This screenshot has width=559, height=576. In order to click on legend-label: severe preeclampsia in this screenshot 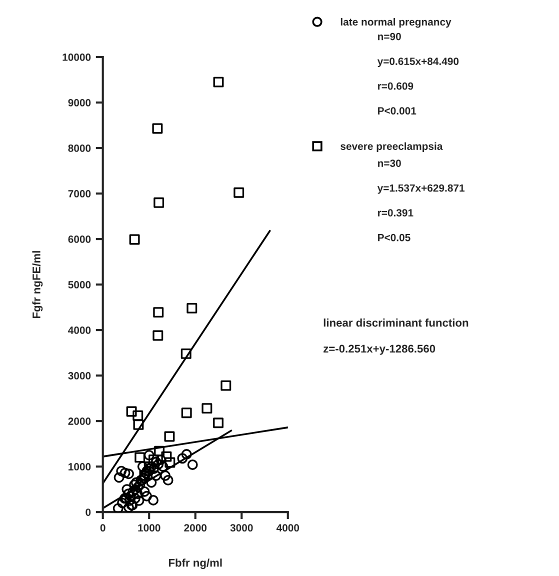, I will do `click(391, 147)`.